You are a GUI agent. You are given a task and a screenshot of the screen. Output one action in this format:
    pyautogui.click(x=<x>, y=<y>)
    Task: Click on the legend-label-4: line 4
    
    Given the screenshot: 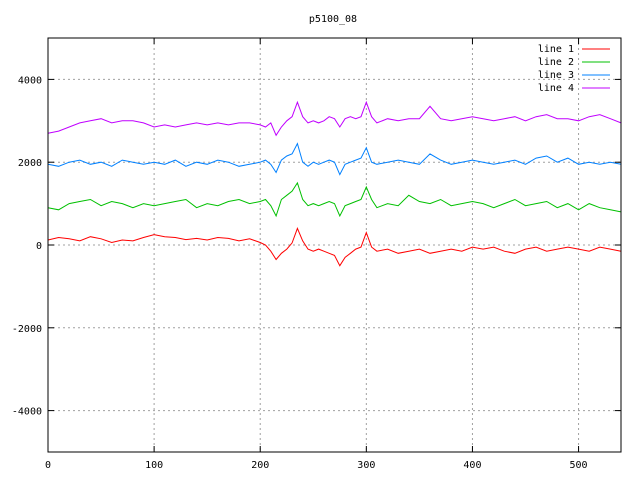 What is the action you would take?
    pyautogui.click(x=556, y=88)
    